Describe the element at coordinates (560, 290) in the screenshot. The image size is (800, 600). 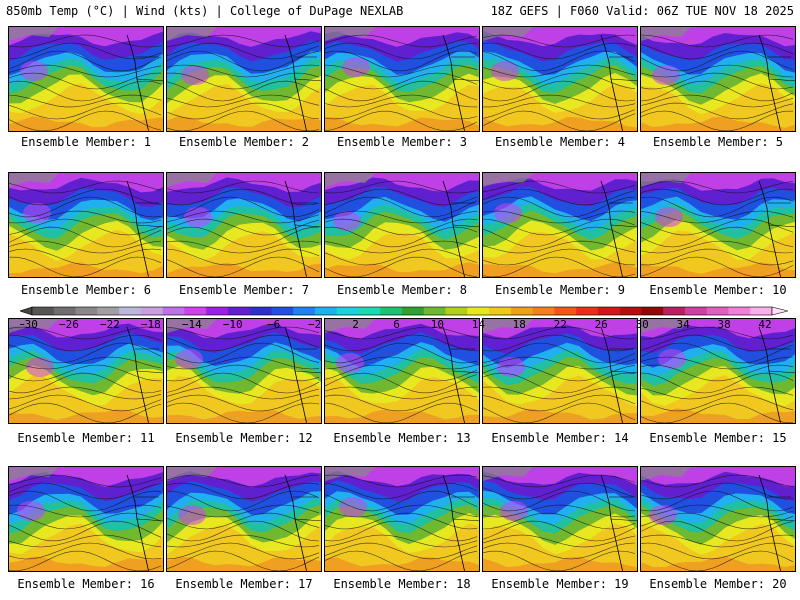
I see `ensemble-member-label: Ensemble Member: 9` at that location.